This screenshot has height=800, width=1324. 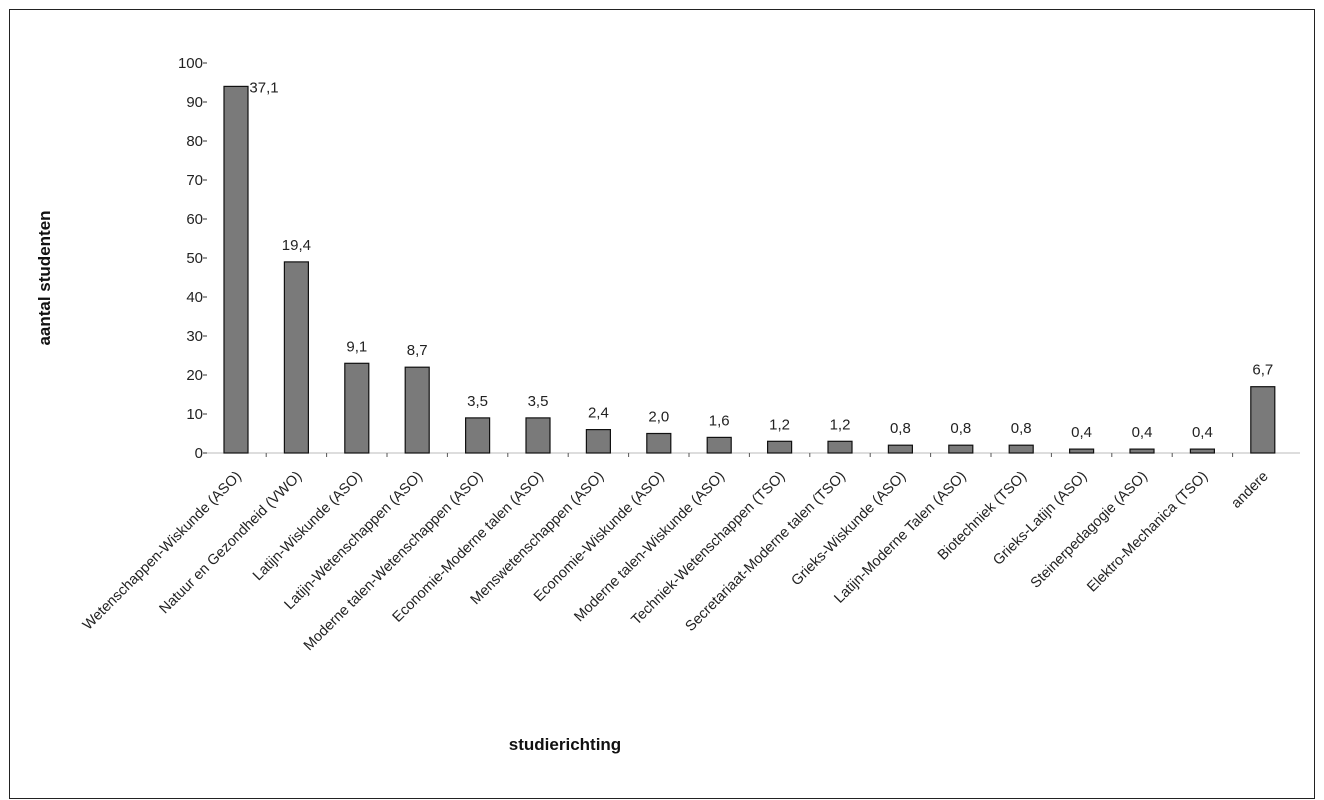 What do you see at coordinates (263, 87) in the screenshot?
I see `data-label: 37,1` at bounding box center [263, 87].